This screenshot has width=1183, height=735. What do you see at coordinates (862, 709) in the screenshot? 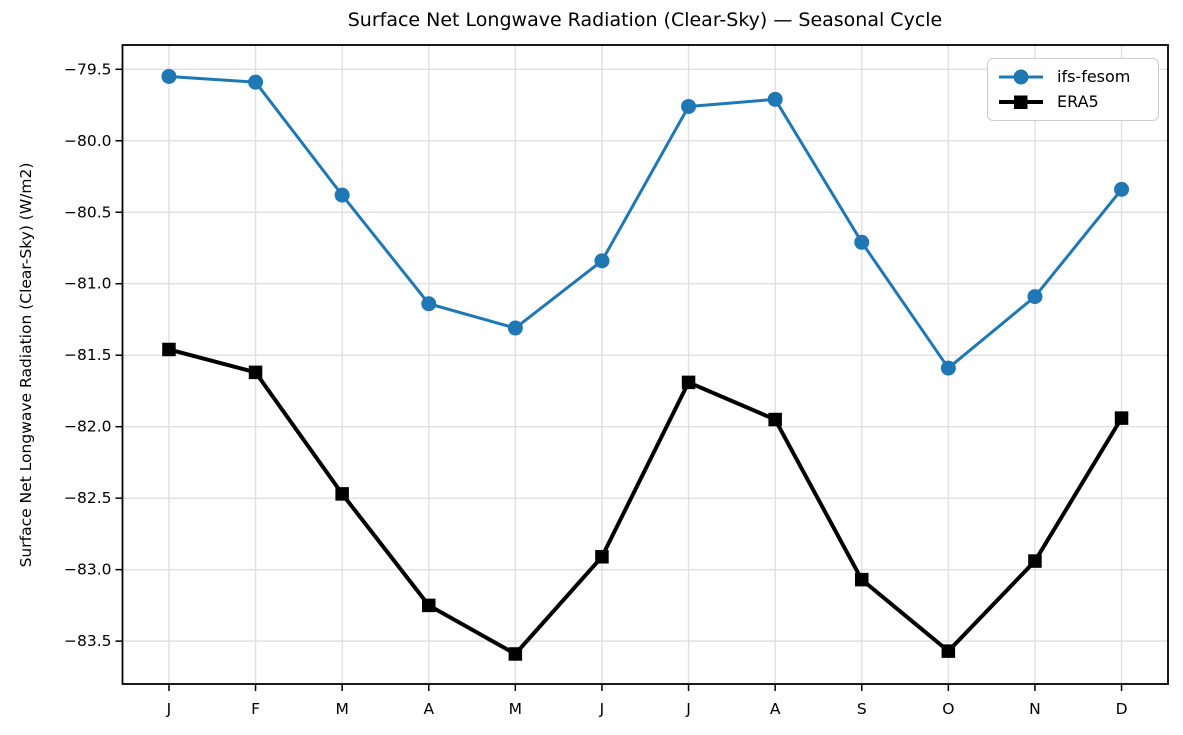
I see `x-tick-label: S` at bounding box center [862, 709].